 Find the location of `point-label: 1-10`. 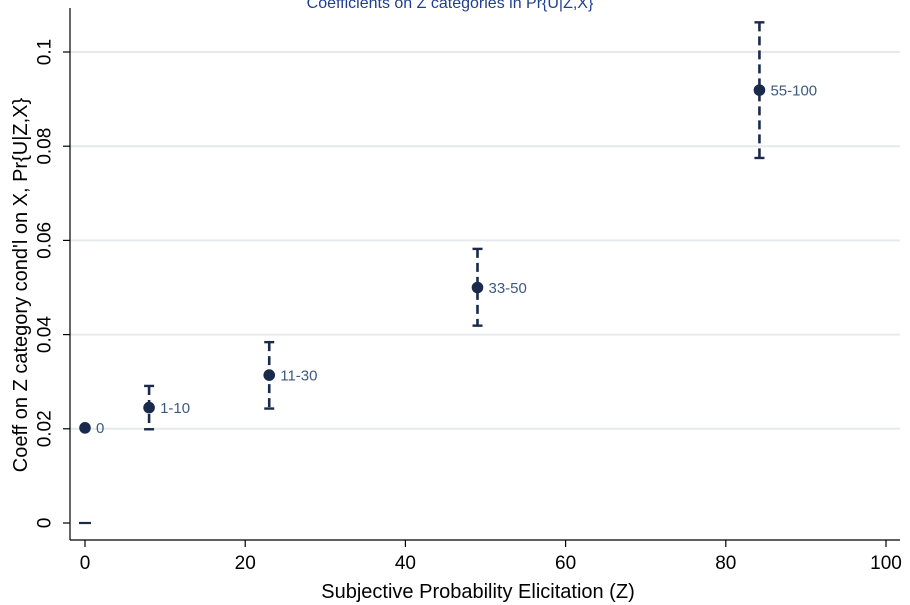

point-label: 1-10 is located at coordinates (175, 408).